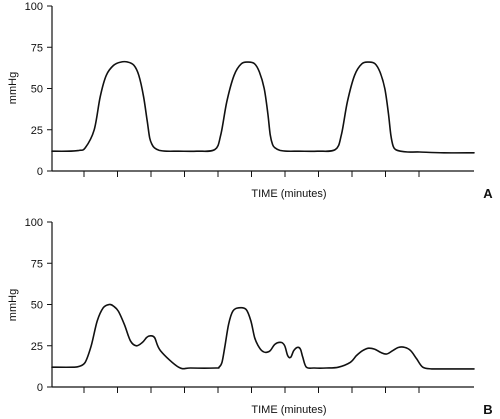 The height and width of the screenshot is (419, 500). Describe the element at coordinates (263, 336) in the screenshot. I see `pressure-trace-line` at that location.